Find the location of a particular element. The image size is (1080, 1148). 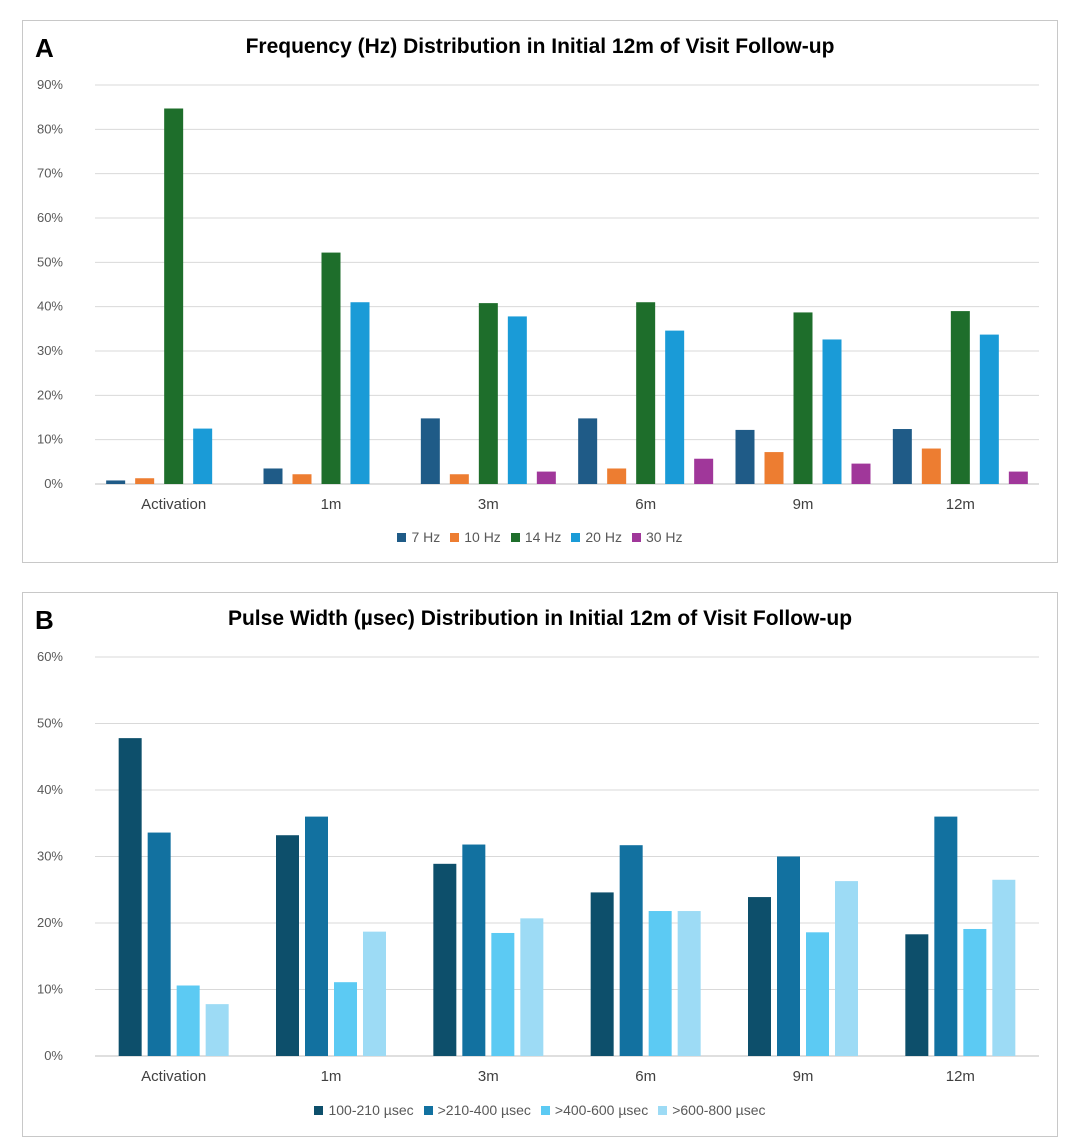

legend-item: >600-800 µsec is located at coordinates (712, 1110).